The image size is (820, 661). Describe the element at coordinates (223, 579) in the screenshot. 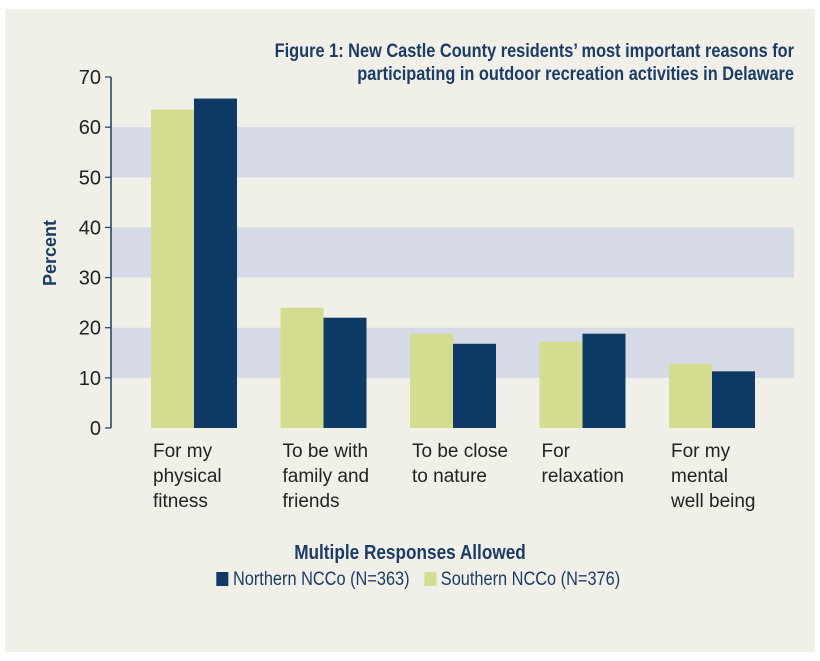

I see `legend-swatch-northern` at that location.